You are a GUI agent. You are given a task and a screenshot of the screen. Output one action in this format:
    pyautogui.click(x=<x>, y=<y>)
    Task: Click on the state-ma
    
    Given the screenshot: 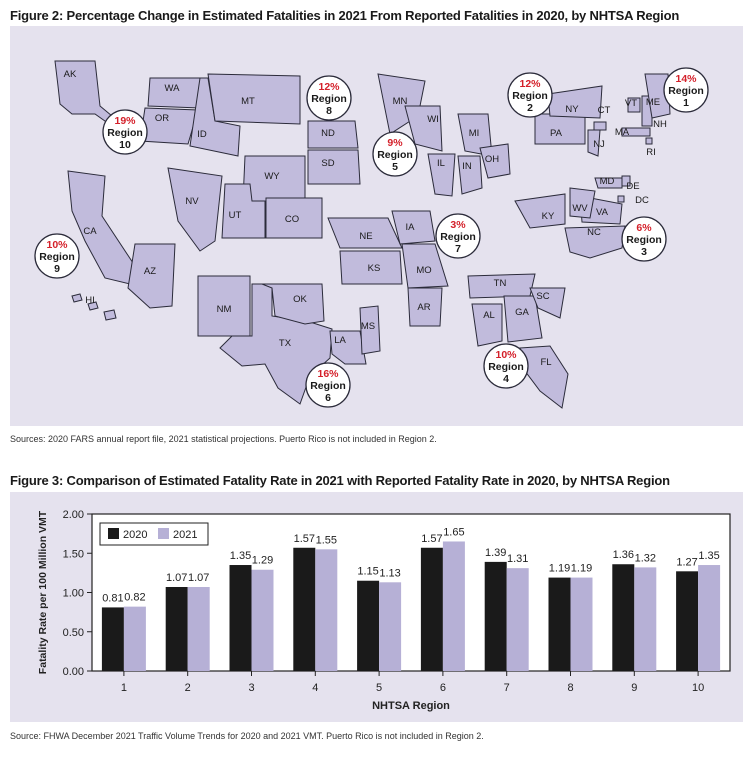 What is the action you would take?
    pyautogui.click(x=636, y=132)
    